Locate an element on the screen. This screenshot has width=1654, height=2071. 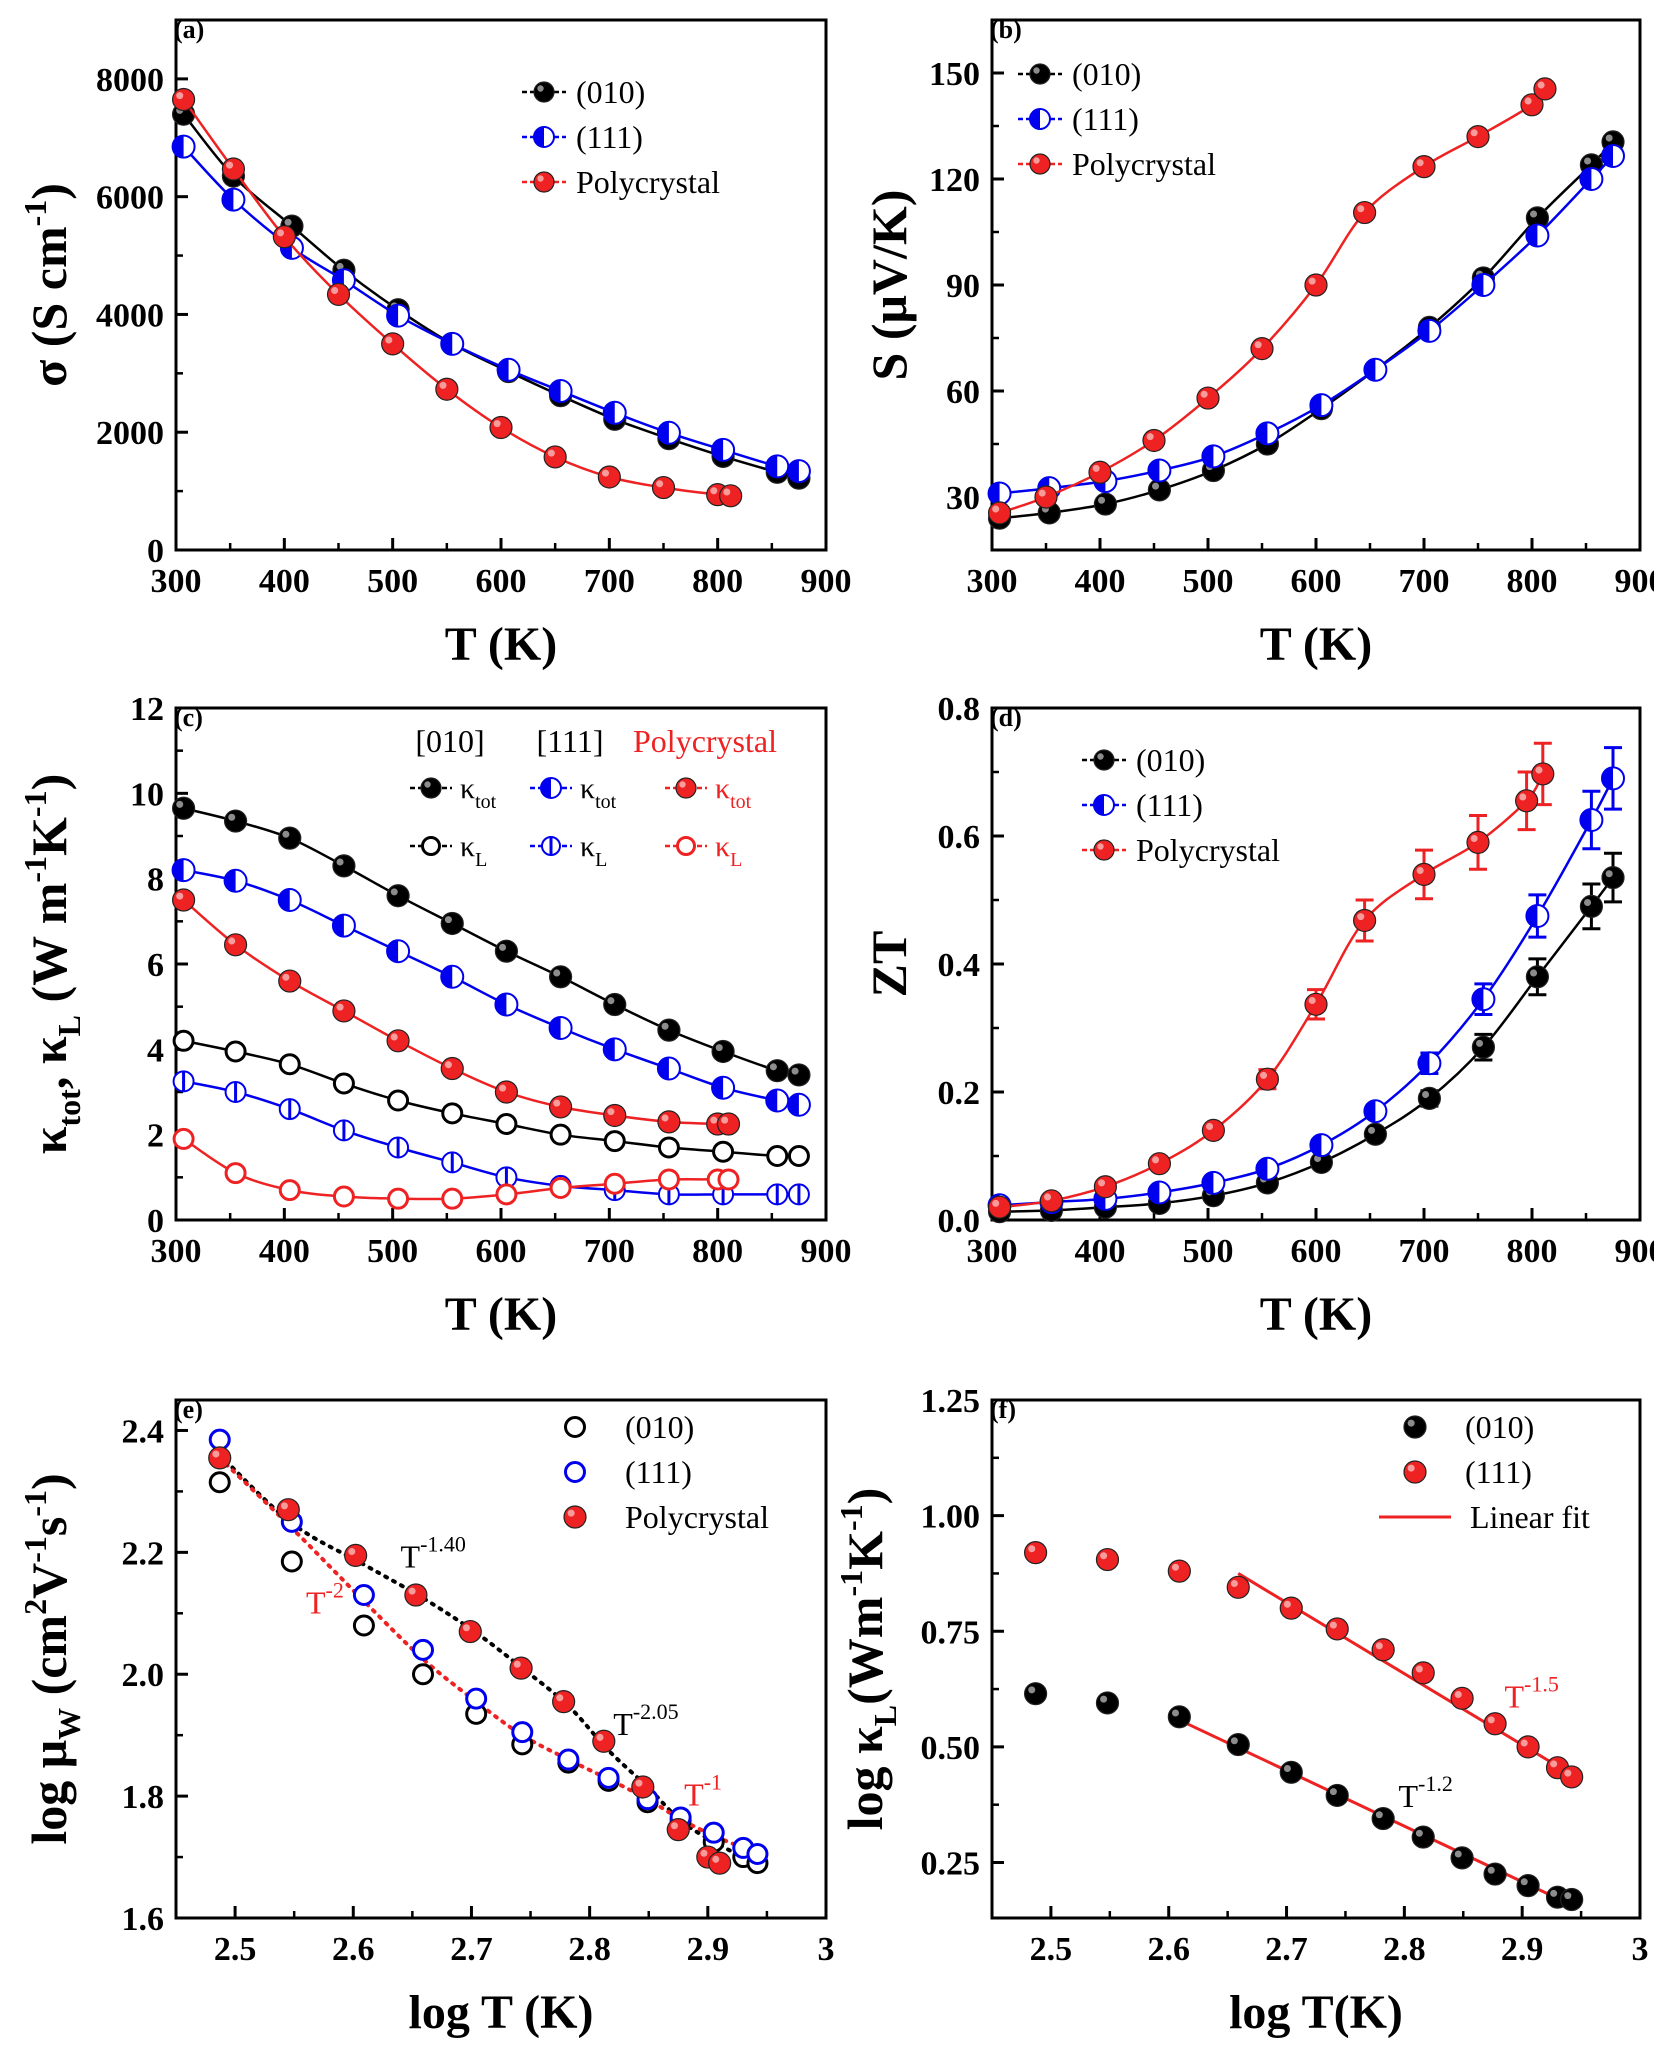
y-tick-label: 6 is located at coordinates (155, 965).